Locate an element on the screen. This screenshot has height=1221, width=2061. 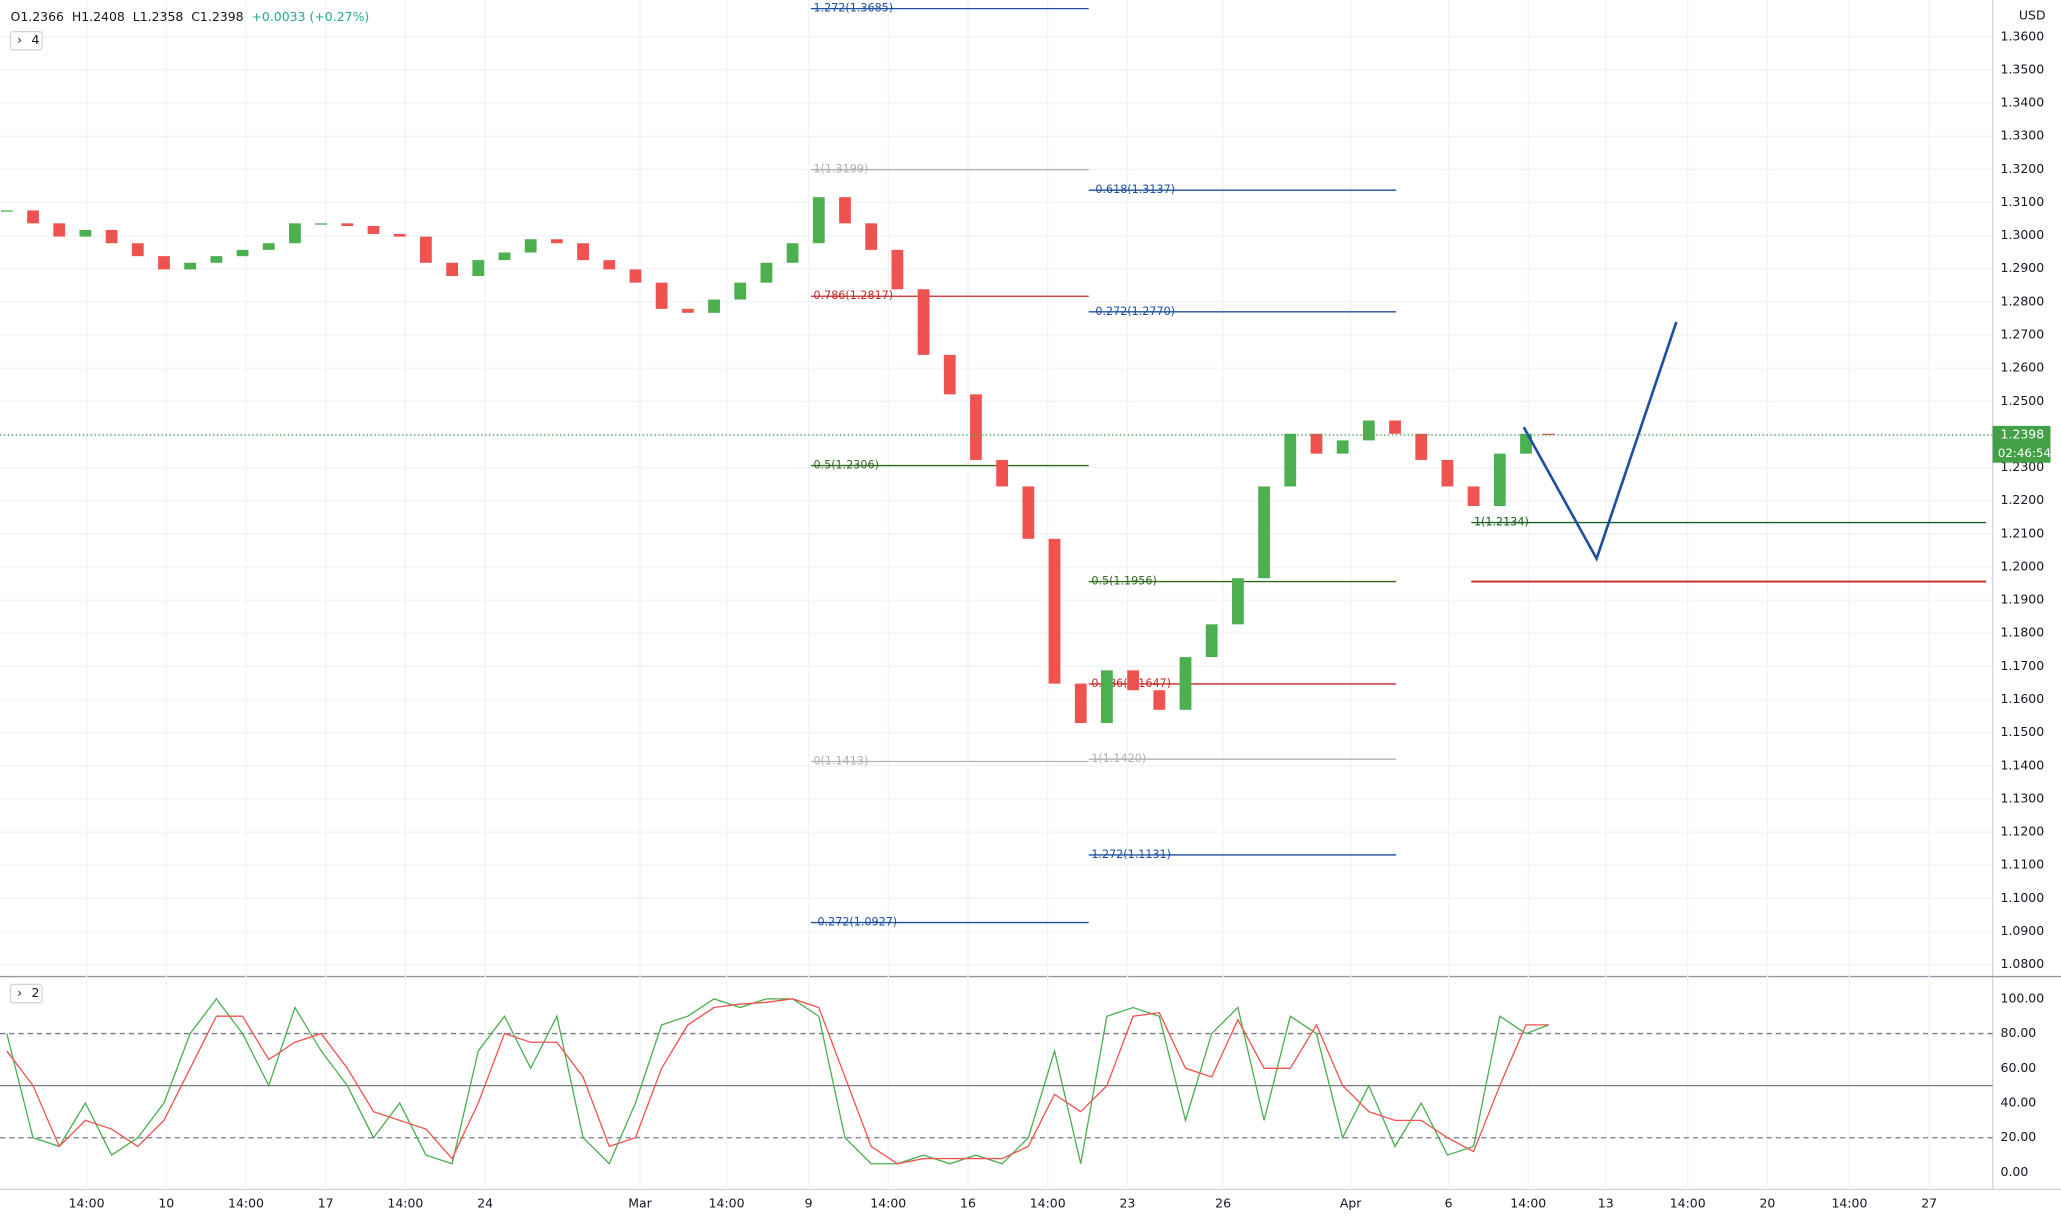
y-tick-label: 1.0900 is located at coordinates (2023, 930).